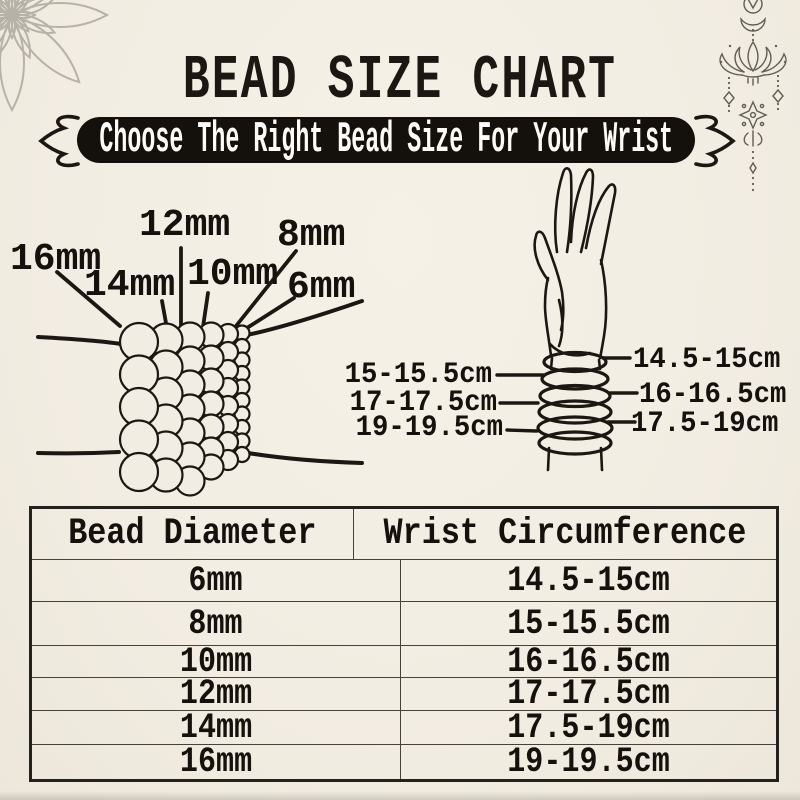 The width and height of the screenshot is (800, 800). Describe the element at coordinates (185, 225) in the screenshot. I see `bead-size-label-12mm: 12mm` at that location.